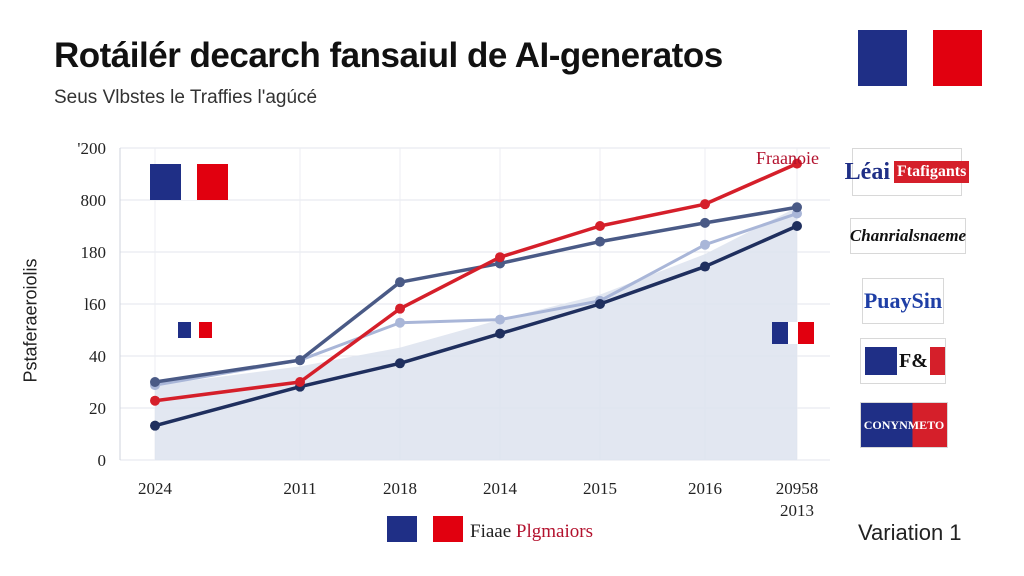 The image size is (1024, 576). Describe the element at coordinates (904, 425) in the screenshot. I see `newspaper-logo: CONYNMETO` at that location.